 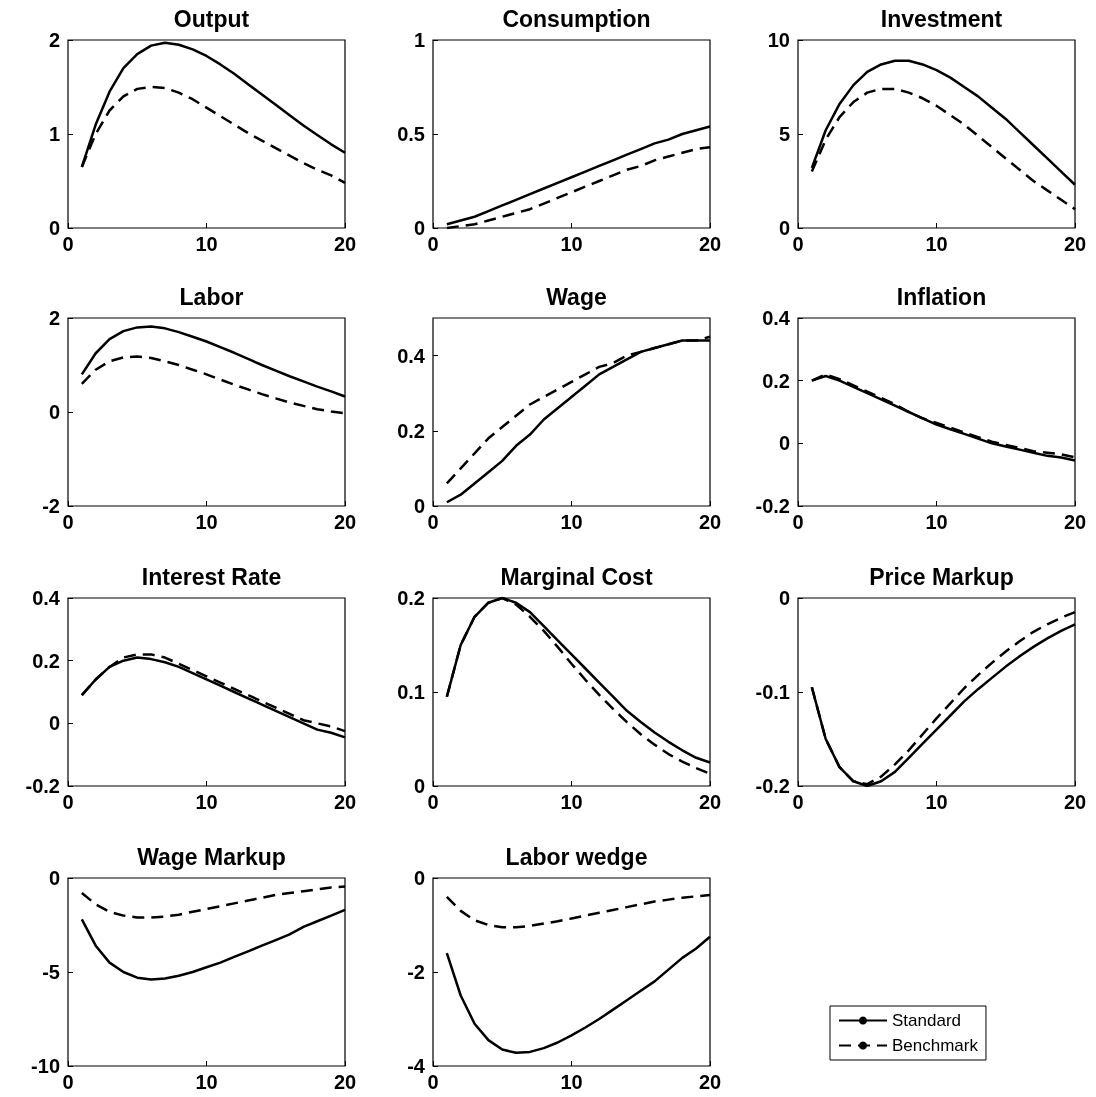 I want to click on chart-title: Interest Rate, so click(x=211, y=576).